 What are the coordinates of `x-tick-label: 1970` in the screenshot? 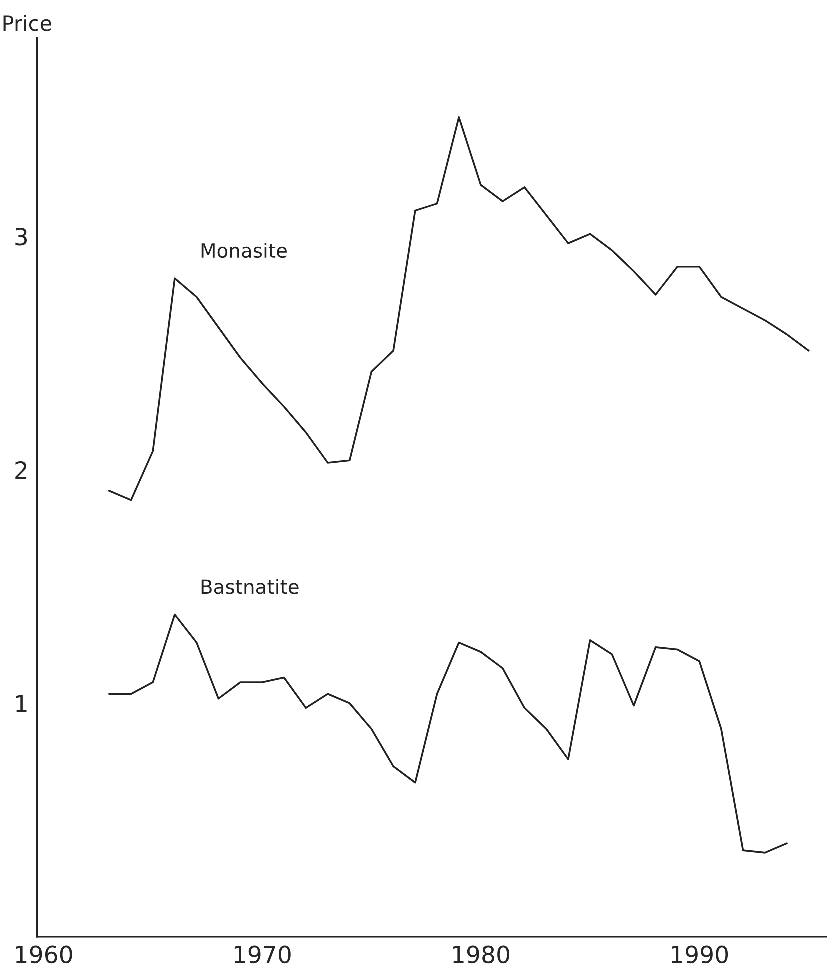 It's located at (262, 955).